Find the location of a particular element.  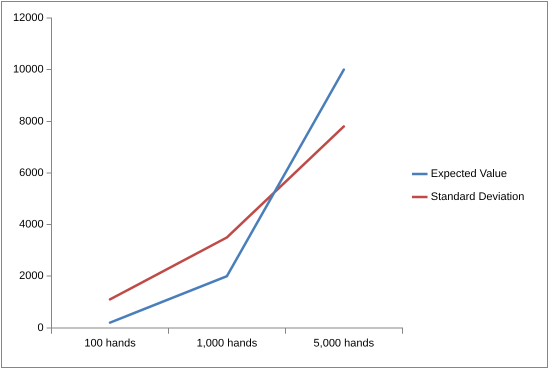

y-tick-label: 4000 is located at coordinates (31, 224).